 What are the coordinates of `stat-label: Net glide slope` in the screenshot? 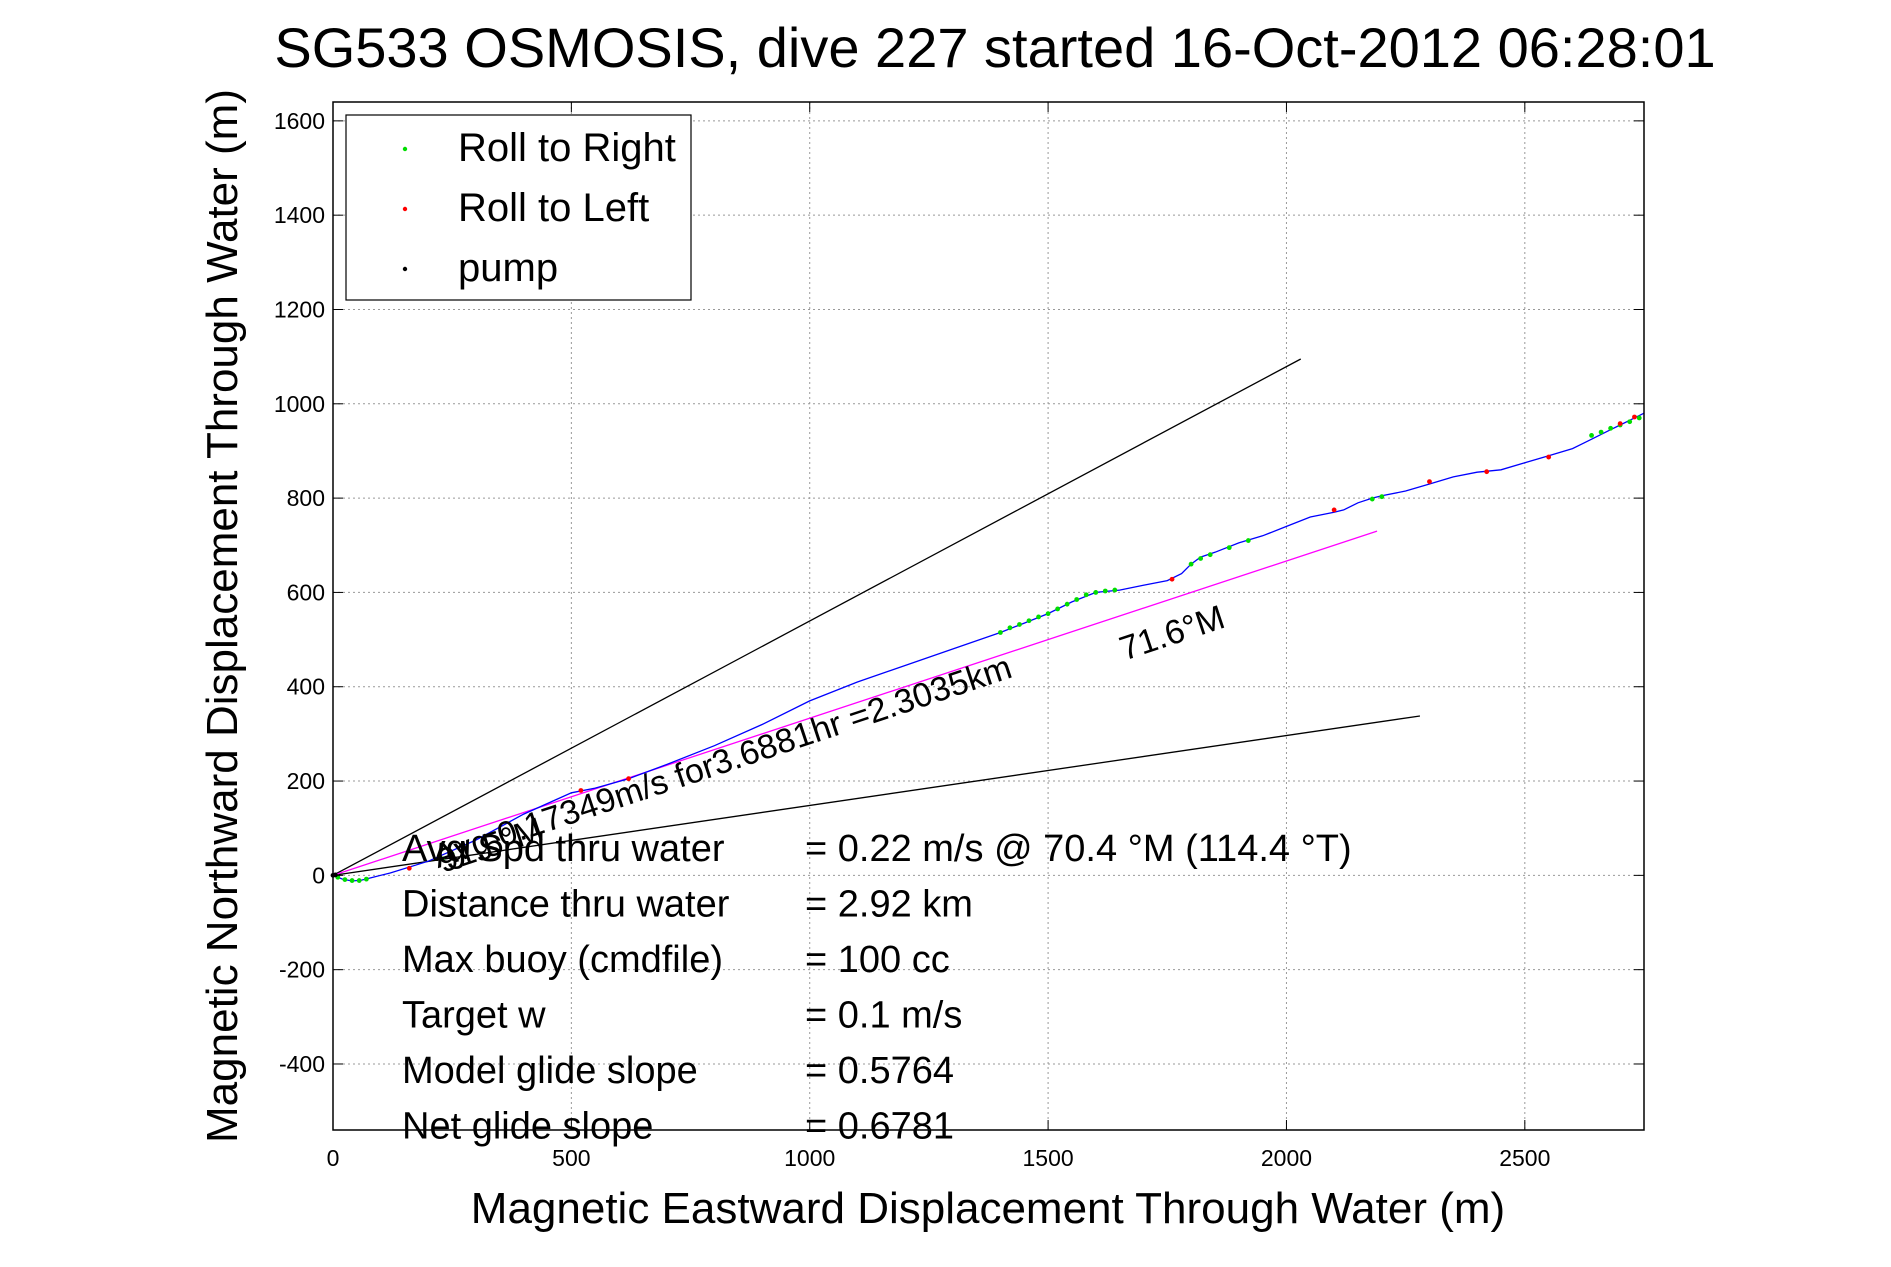 It's located at (527, 1127).